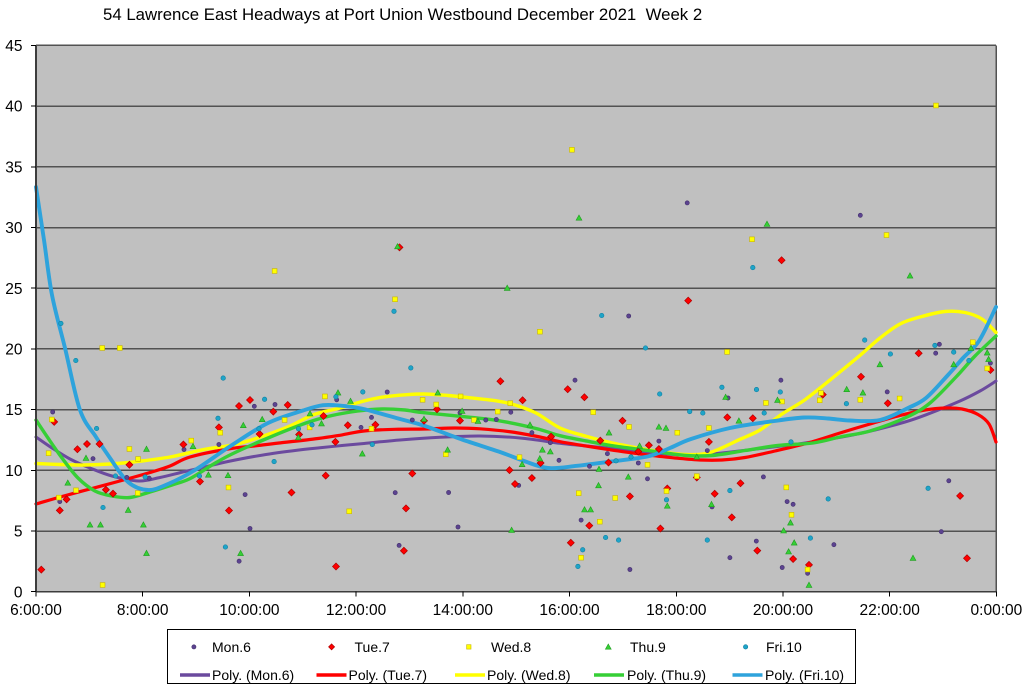 This screenshot has width=1024, height=700. Describe the element at coordinates (13, 410) in the screenshot. I see `svg-text: 15` at that location.